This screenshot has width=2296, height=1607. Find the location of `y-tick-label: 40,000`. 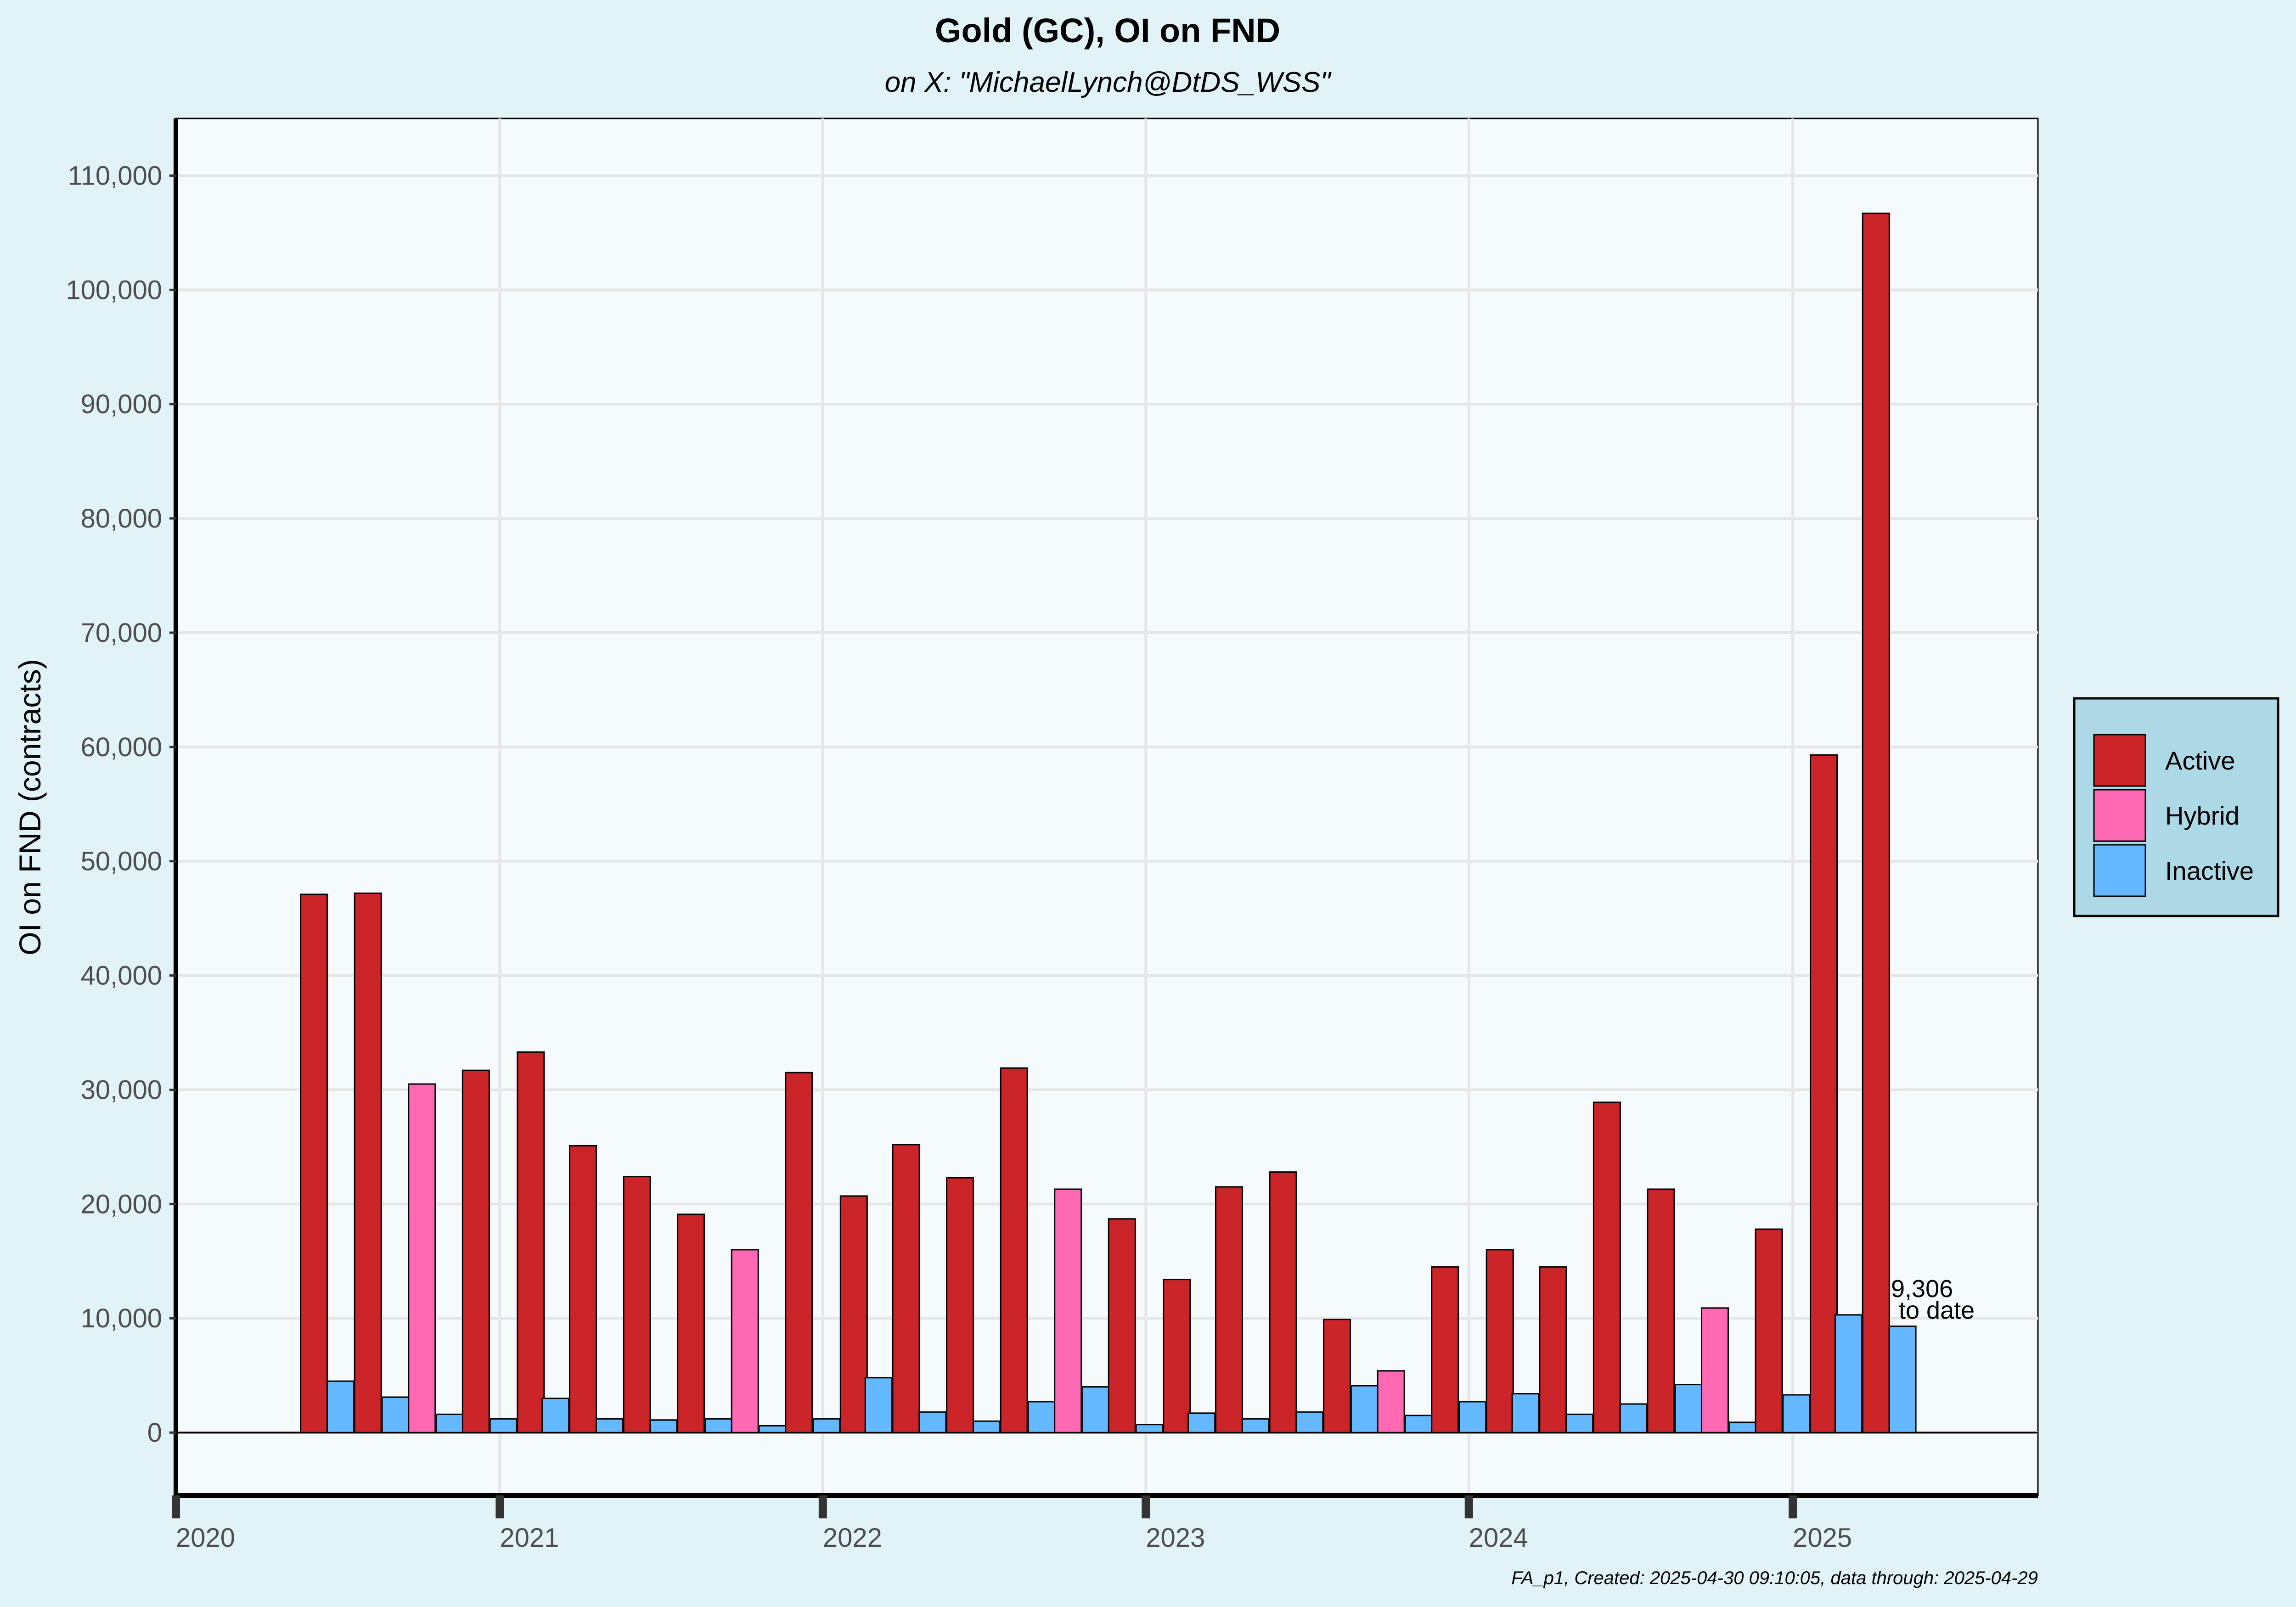

y-tick-label: 40,000 is located at coordinates (121, 976).